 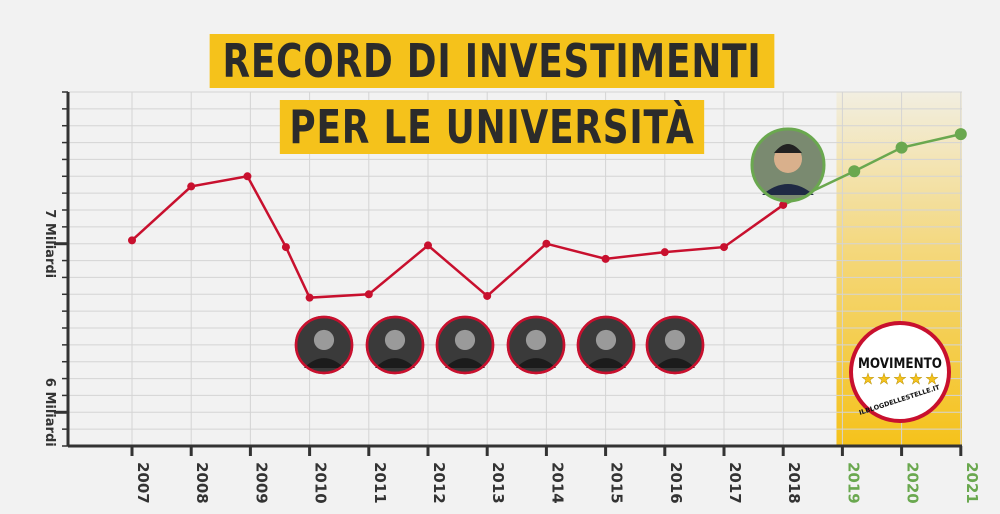 I want to click on x-tick-label: 2017, so click(x=735, y=483).